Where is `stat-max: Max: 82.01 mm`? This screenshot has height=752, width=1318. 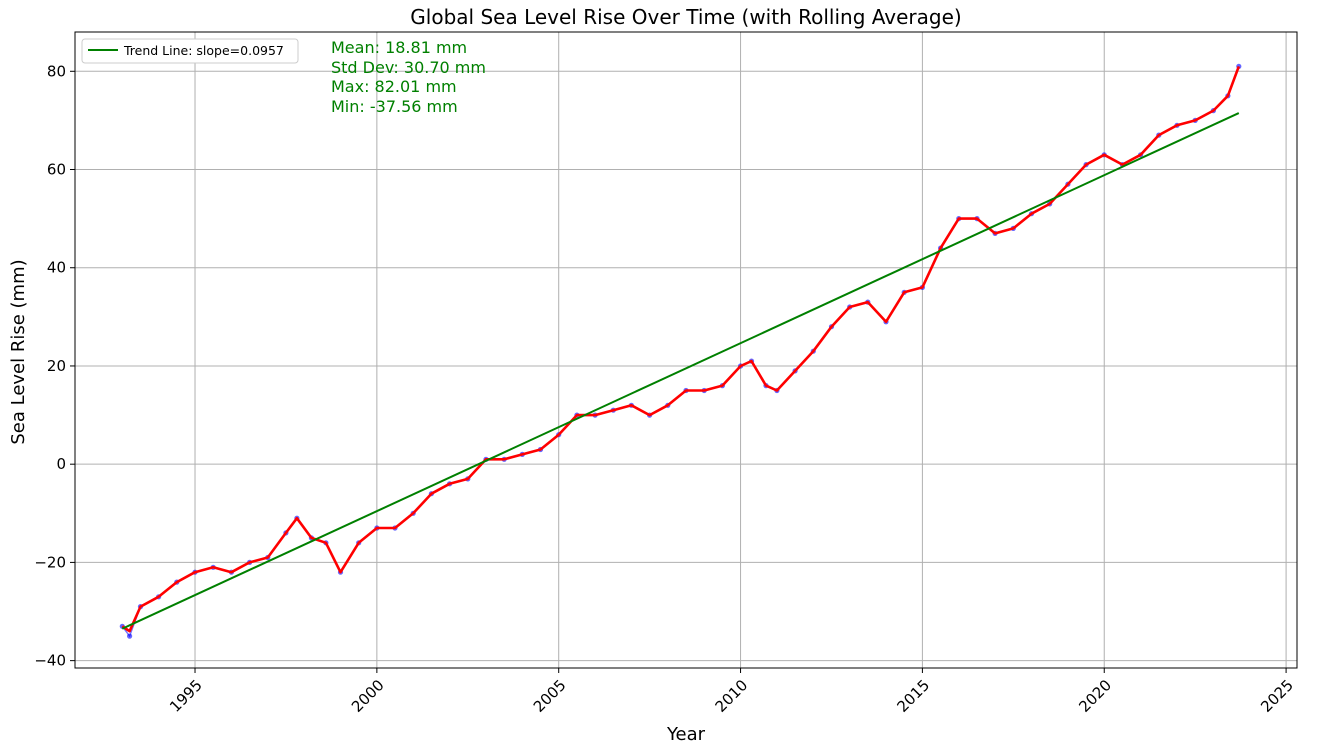
stat-max: Max: 82.01 mm is located at coordinates (394, 86).